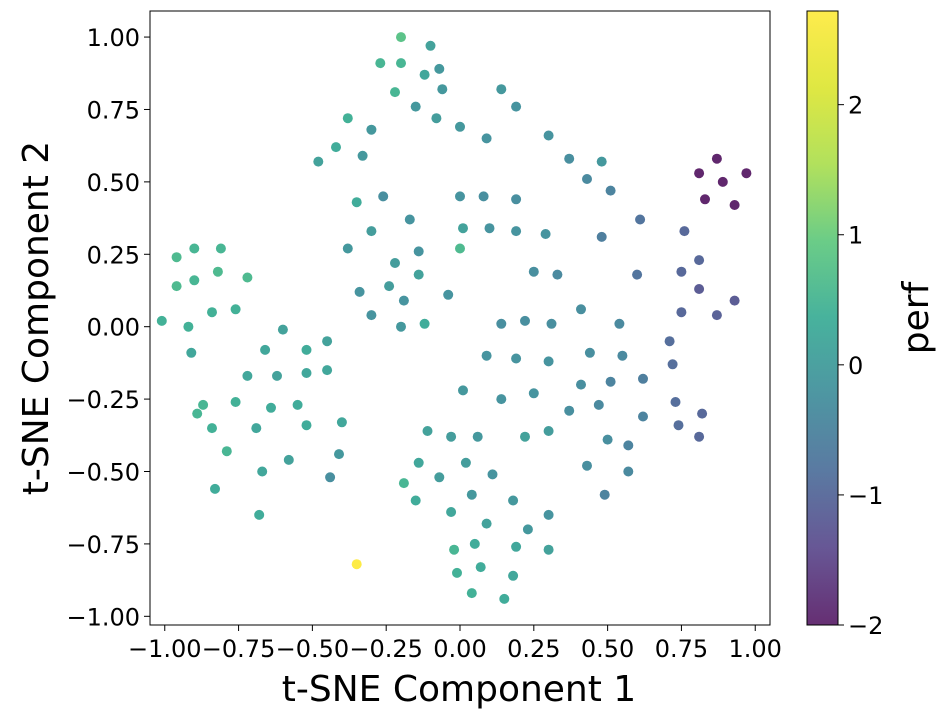 Image resolution: width=942 pixels, height=717 pixels. What do you see at coordinates (113, 328) in the screenshot?
I see `y-tick-label: 0.00` at bounding box center [113, 328].